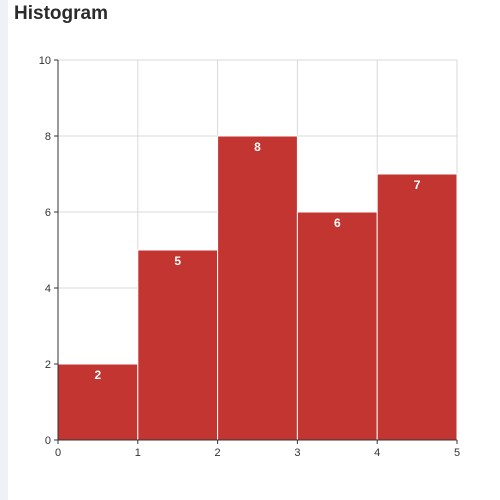 The image size is (500, 500). I want to click on x-tick-label-2: 2, so click(218, 453).